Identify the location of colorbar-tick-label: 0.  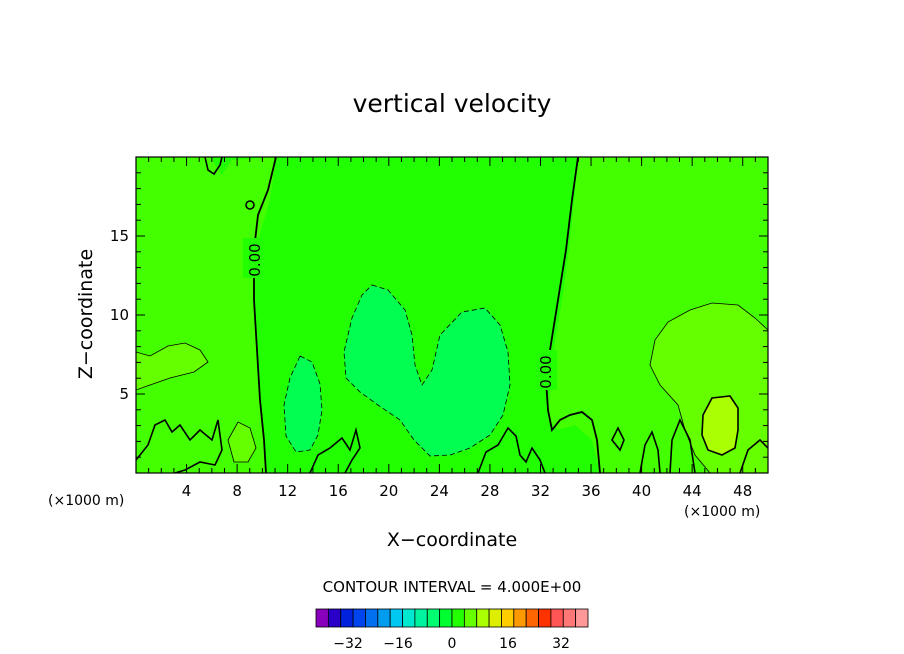
(452, 644).